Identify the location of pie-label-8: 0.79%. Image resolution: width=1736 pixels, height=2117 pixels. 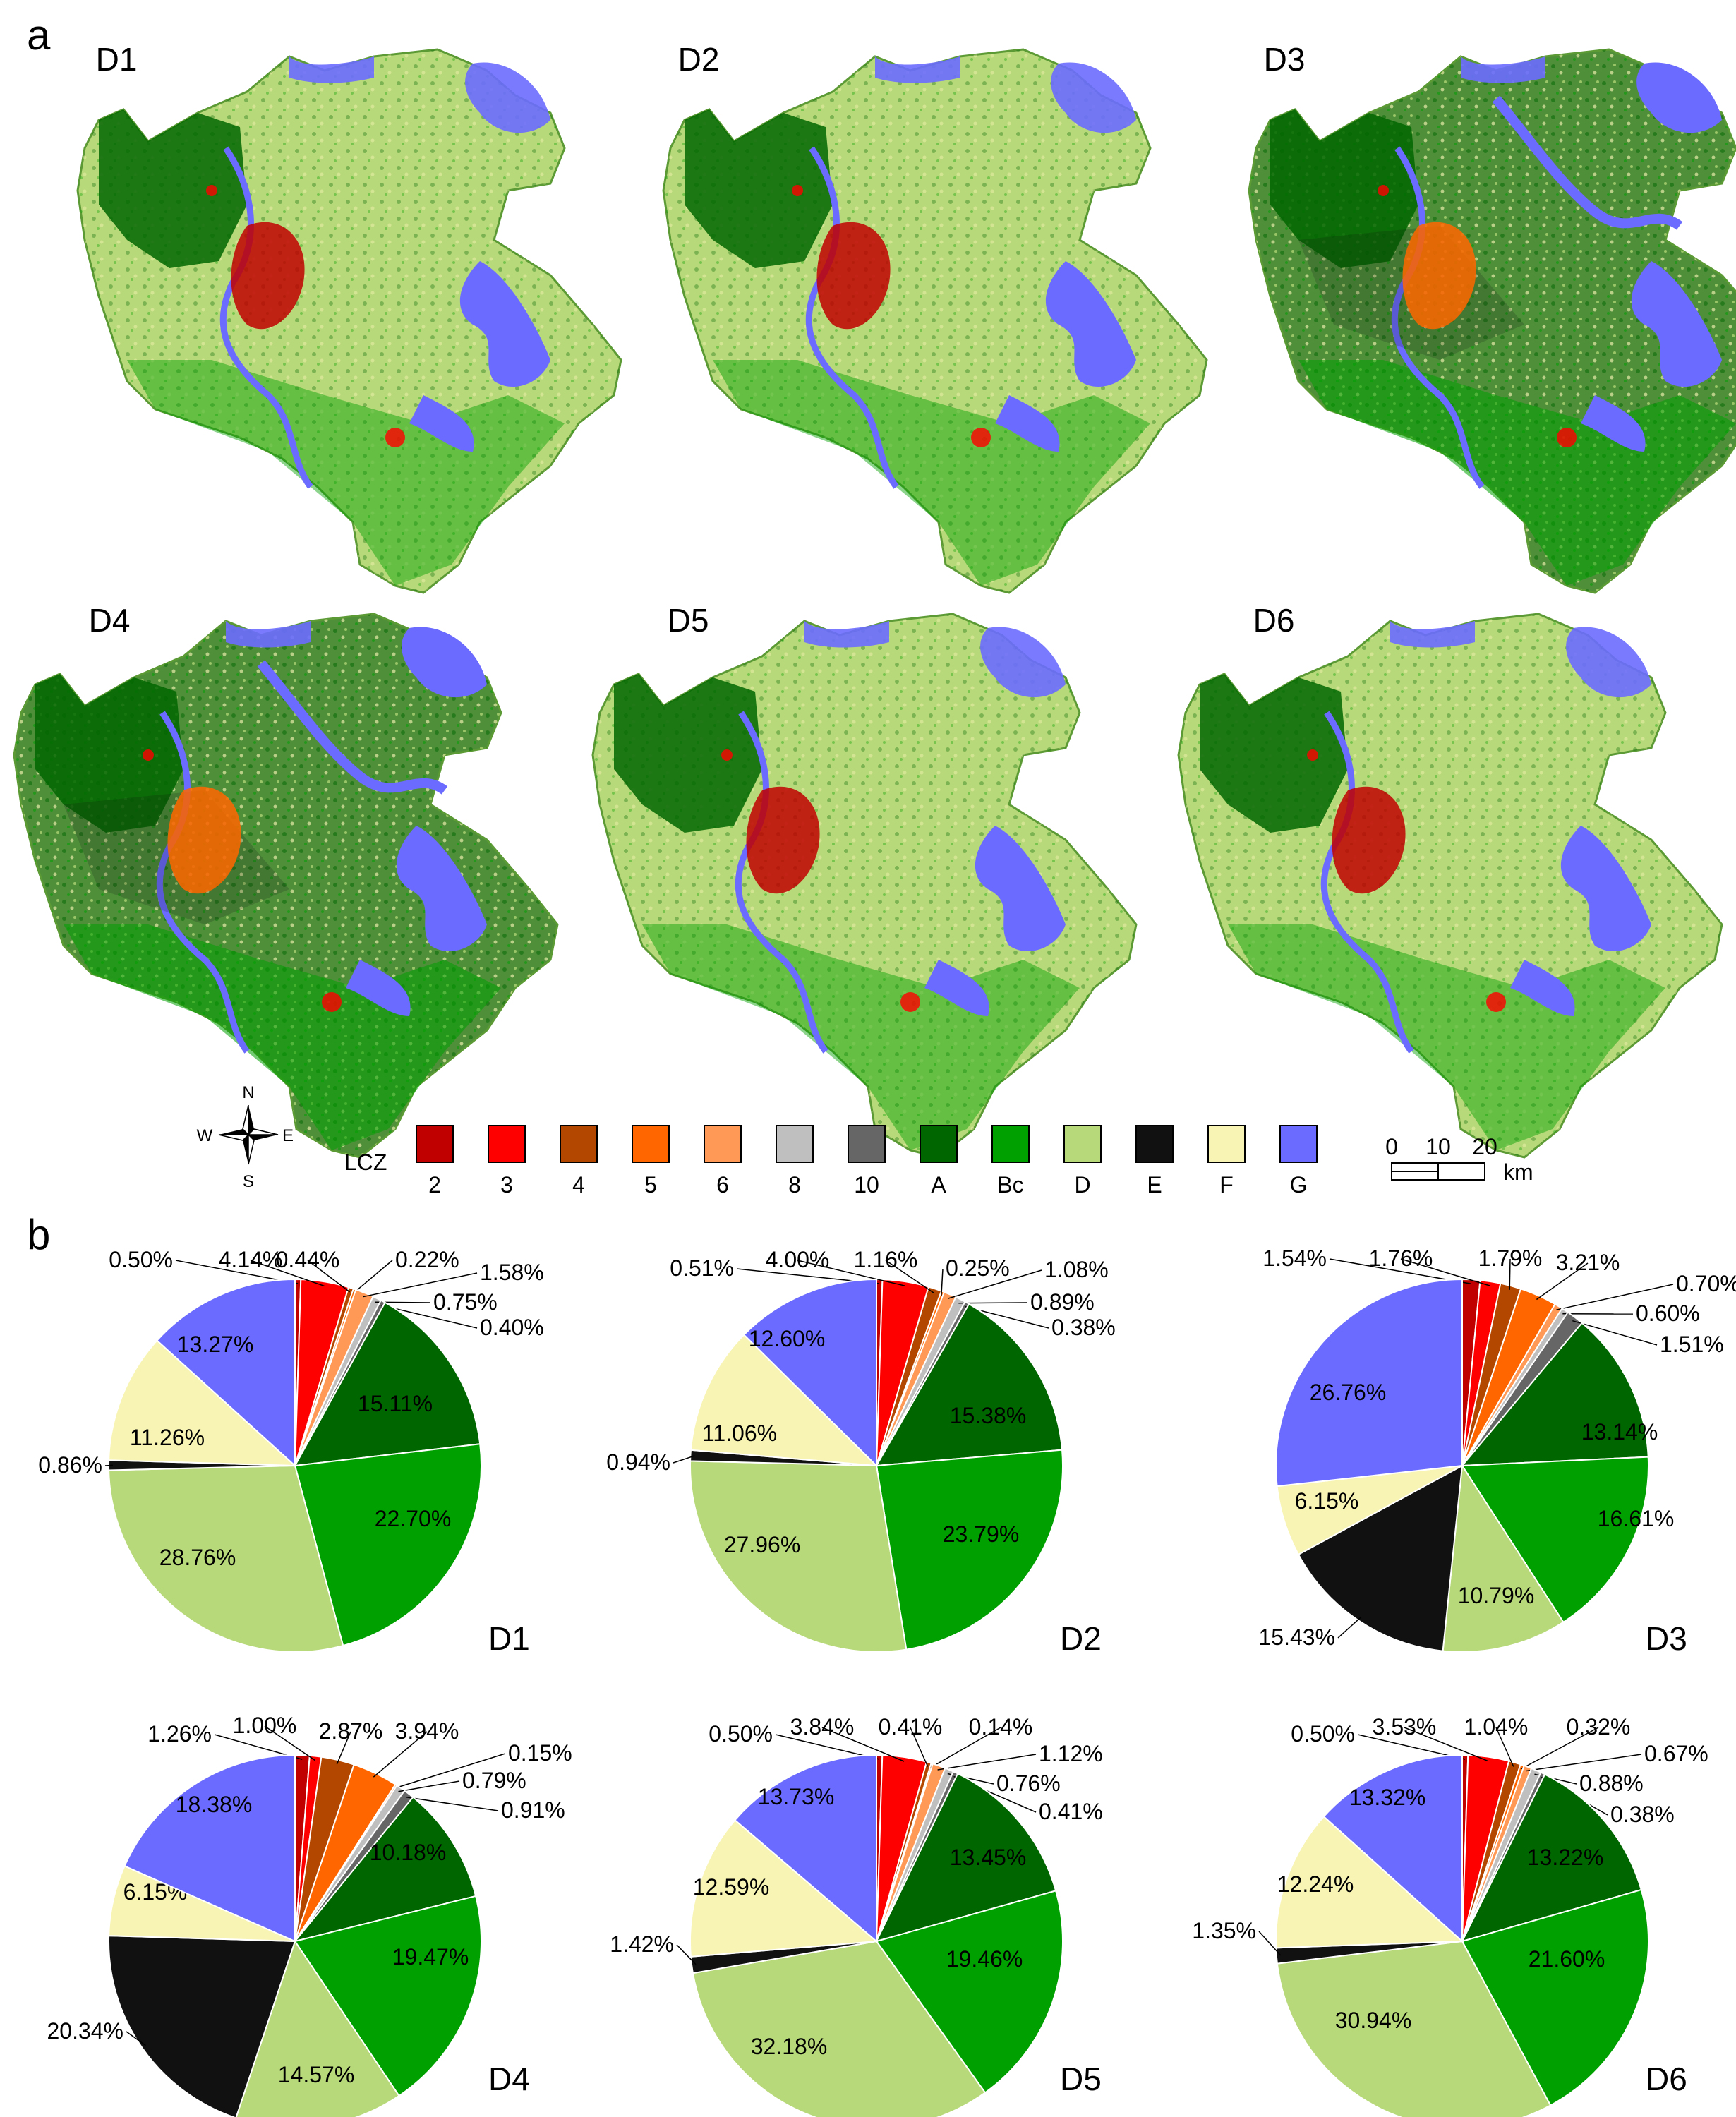
(494, 1780).